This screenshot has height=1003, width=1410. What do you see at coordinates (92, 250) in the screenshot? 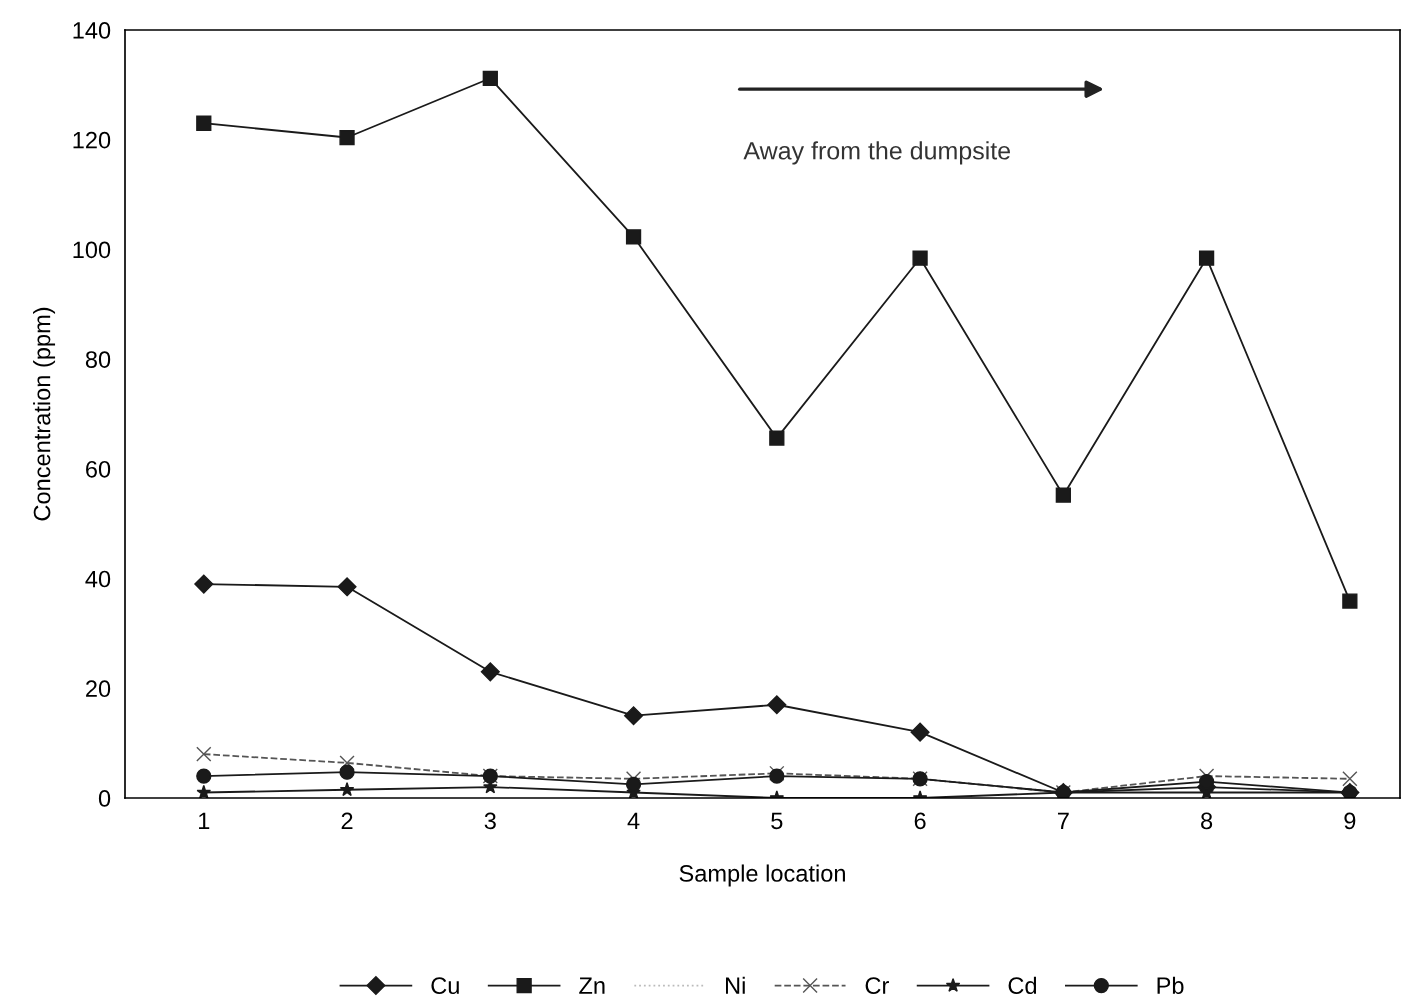
I see `y-tick-label: 100` at bounding box center [92, 250].